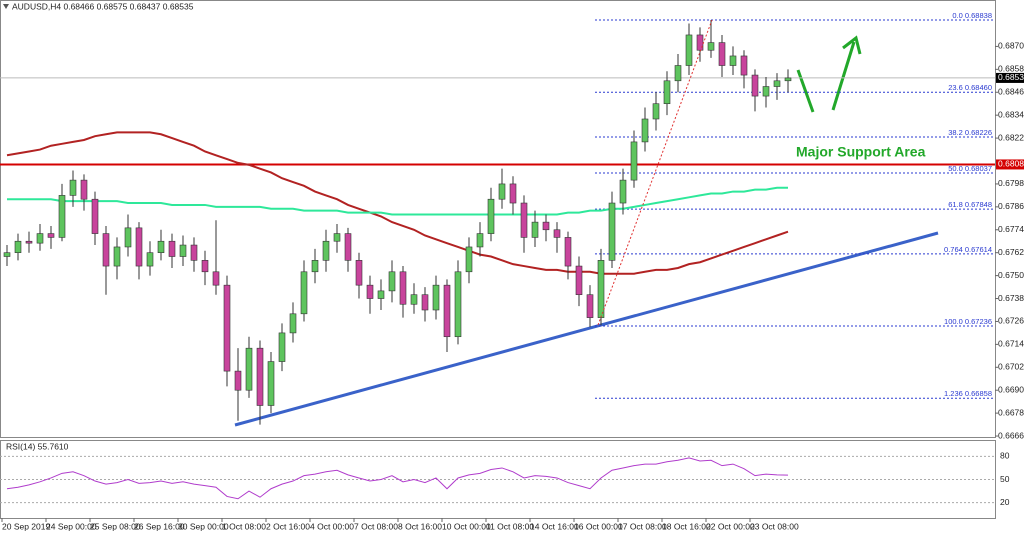  I want to click on x-tick-label: 18 Oct 16:00, so click(686, 526).